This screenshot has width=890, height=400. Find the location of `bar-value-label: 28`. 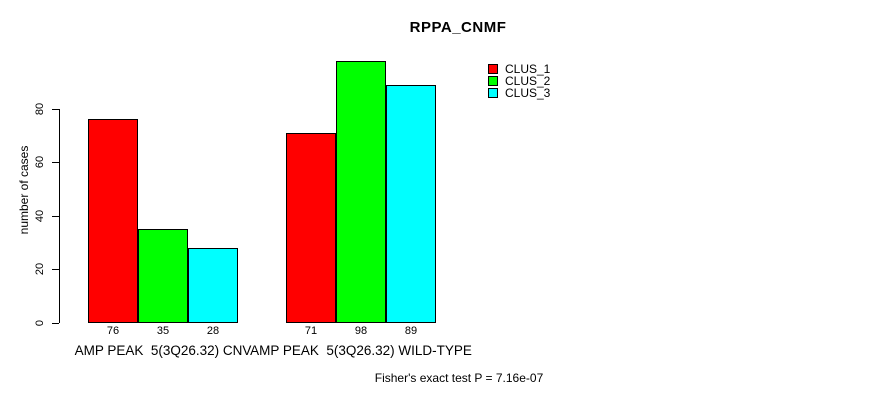

bar-value-label: 28 is located at coordinates (213, 331).